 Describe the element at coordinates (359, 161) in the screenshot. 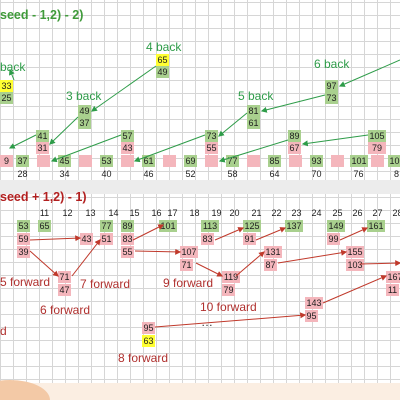

I see `base-cell: 101` at that location.